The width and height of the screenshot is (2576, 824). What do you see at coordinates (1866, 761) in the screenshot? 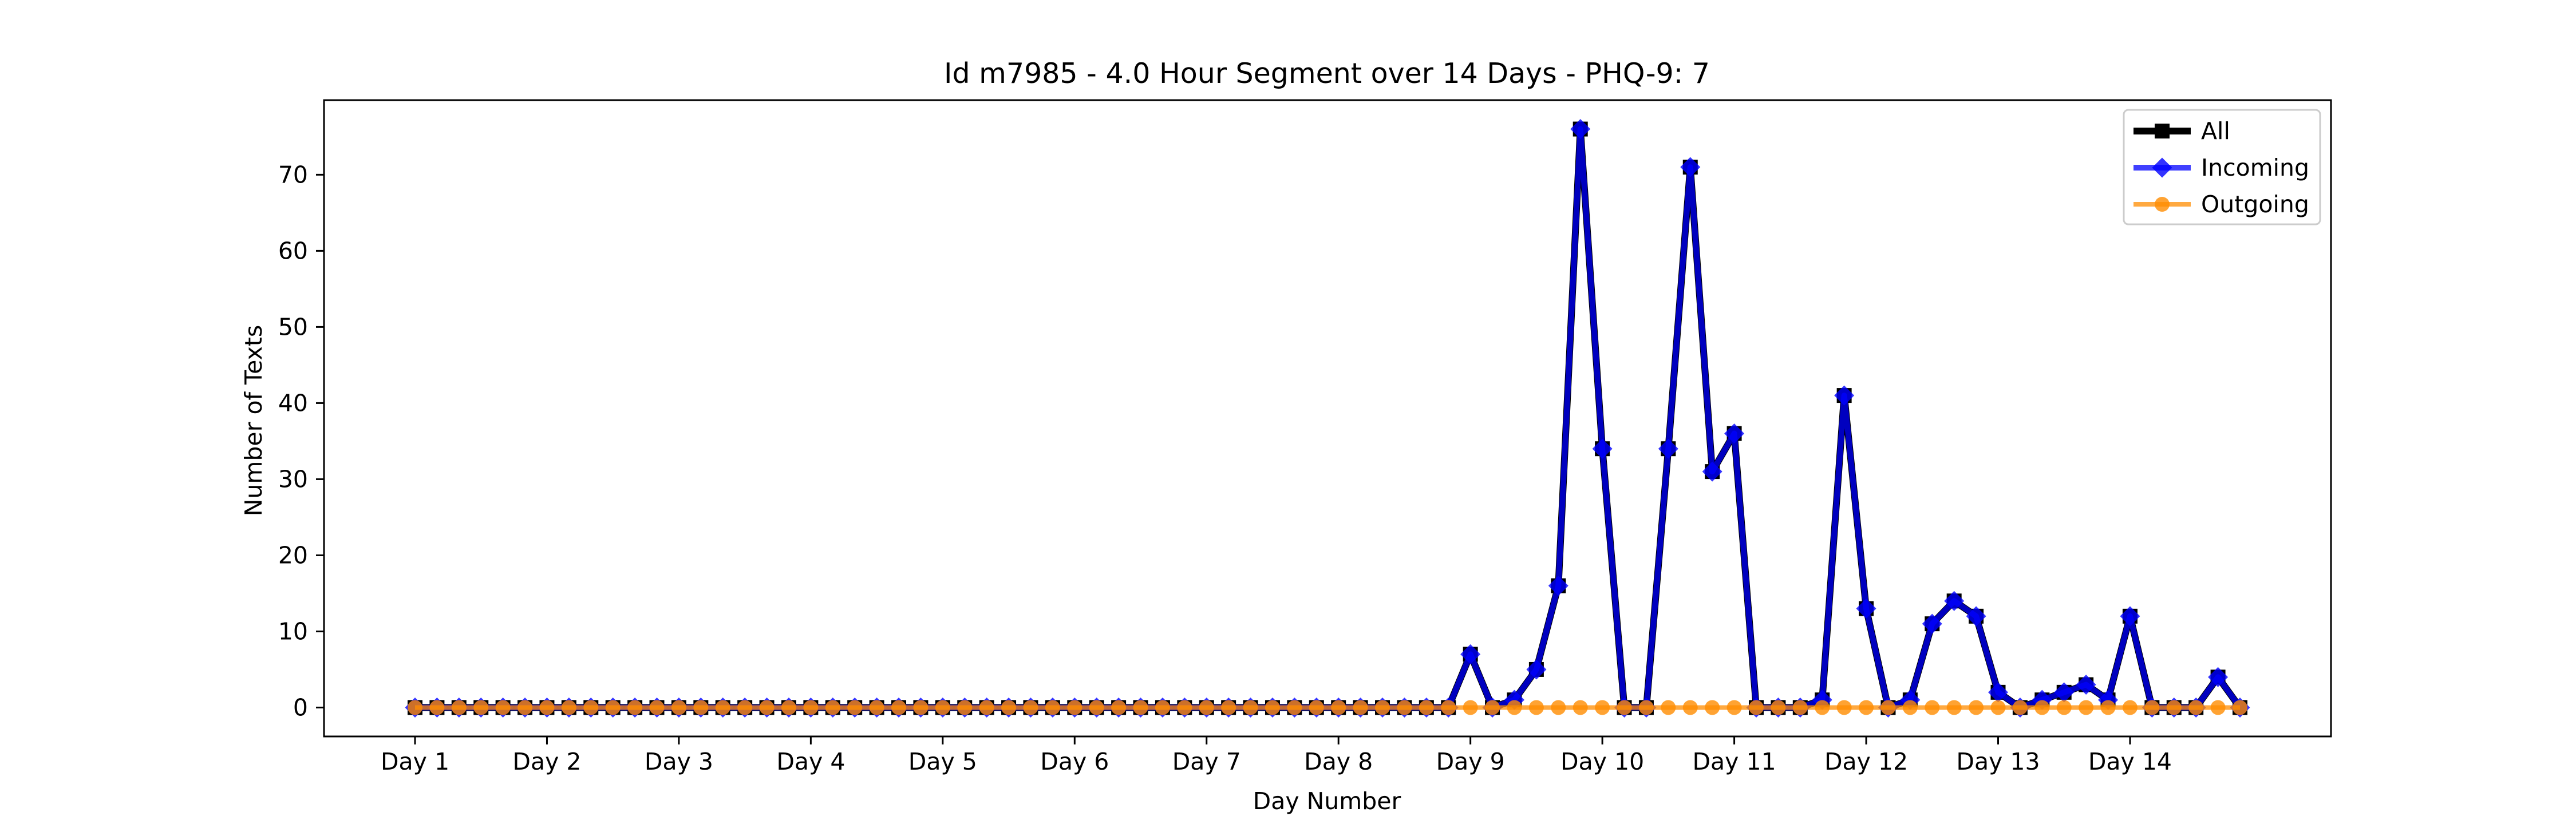
I see `x-tick-label: Day 12` at bounding box center [1866, 761].